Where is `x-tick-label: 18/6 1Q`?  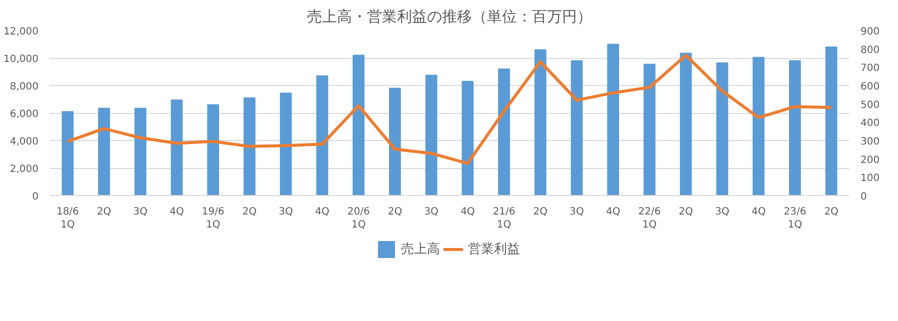 x-tick-label: 18/6 1Q is located at coordinates (67, 218).